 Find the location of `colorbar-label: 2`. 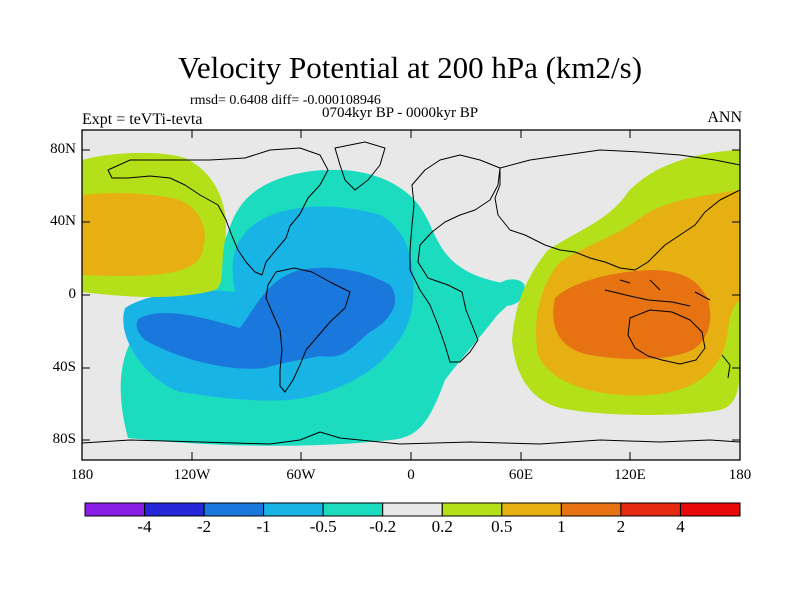

colorbar-label: 2 is located at coordinates (621, 526).